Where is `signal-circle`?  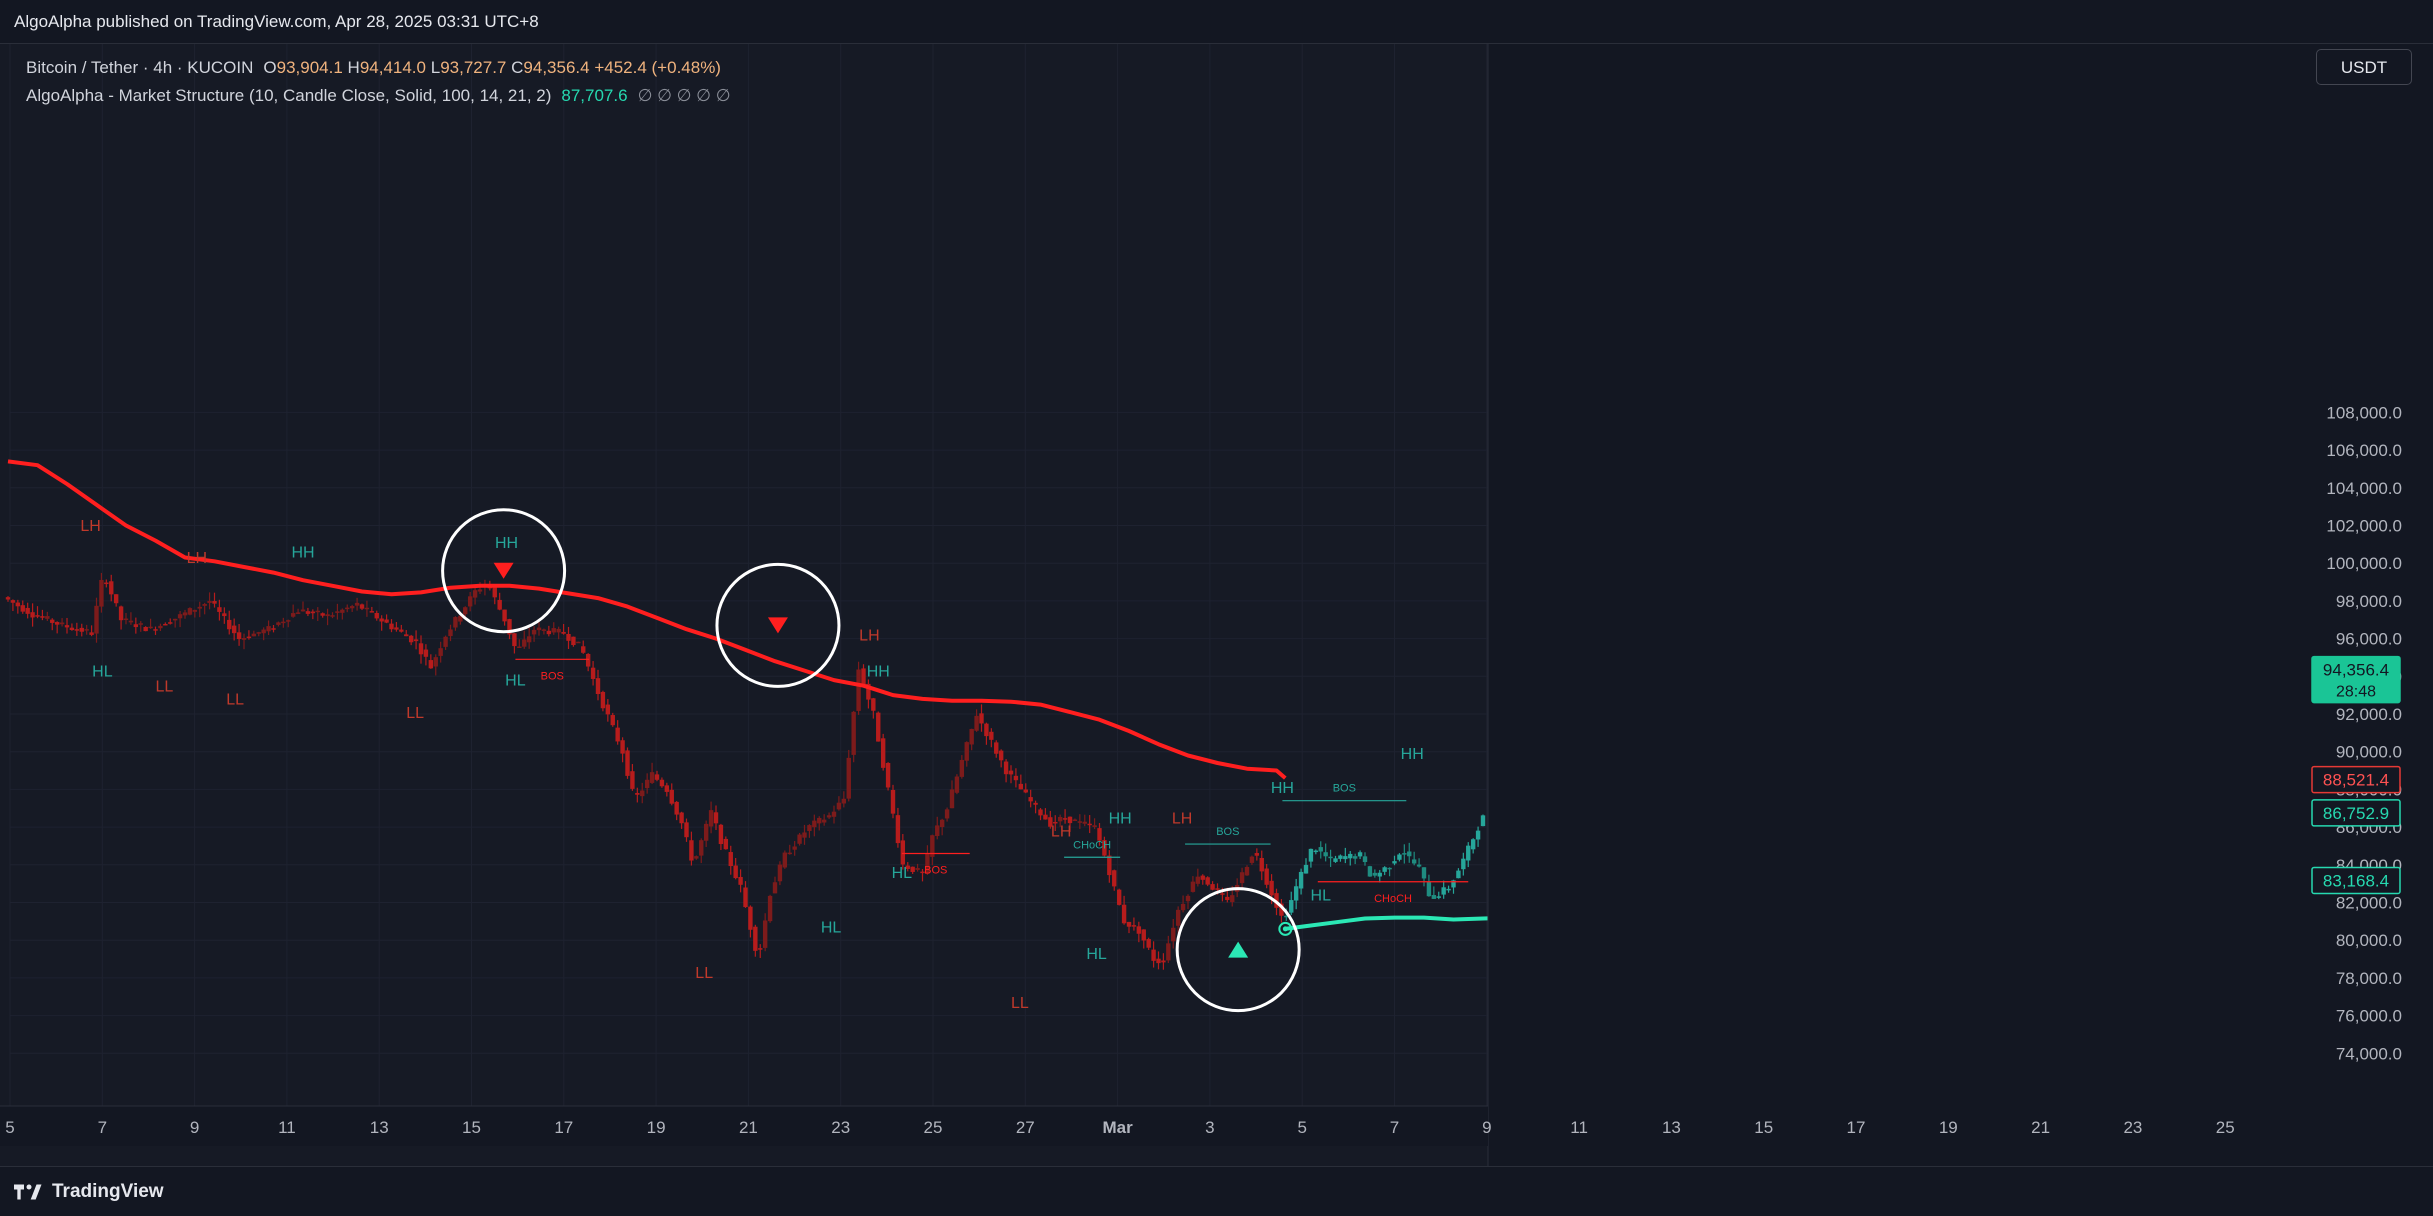 signal-circle is located at coordinates (504, 571).